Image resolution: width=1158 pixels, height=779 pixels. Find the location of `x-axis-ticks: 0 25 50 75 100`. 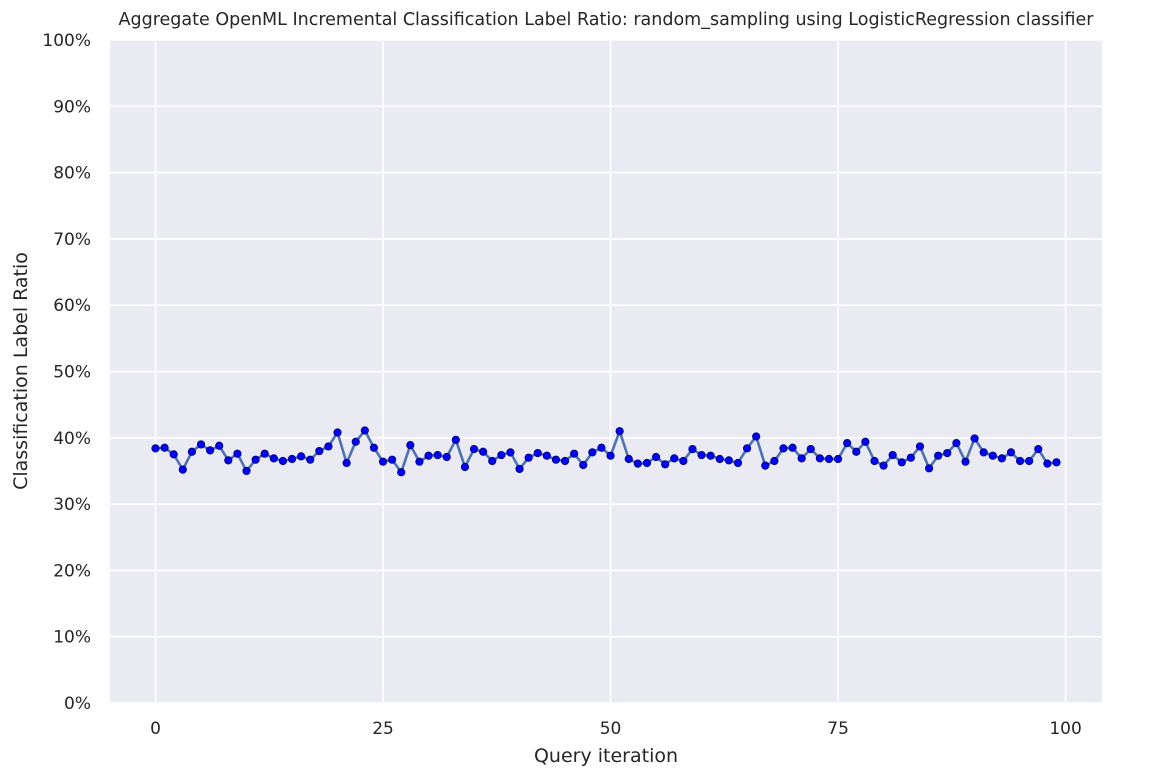

x-axis-ticks: 0 25 50 75 100 is located at coordinates (616, 729).